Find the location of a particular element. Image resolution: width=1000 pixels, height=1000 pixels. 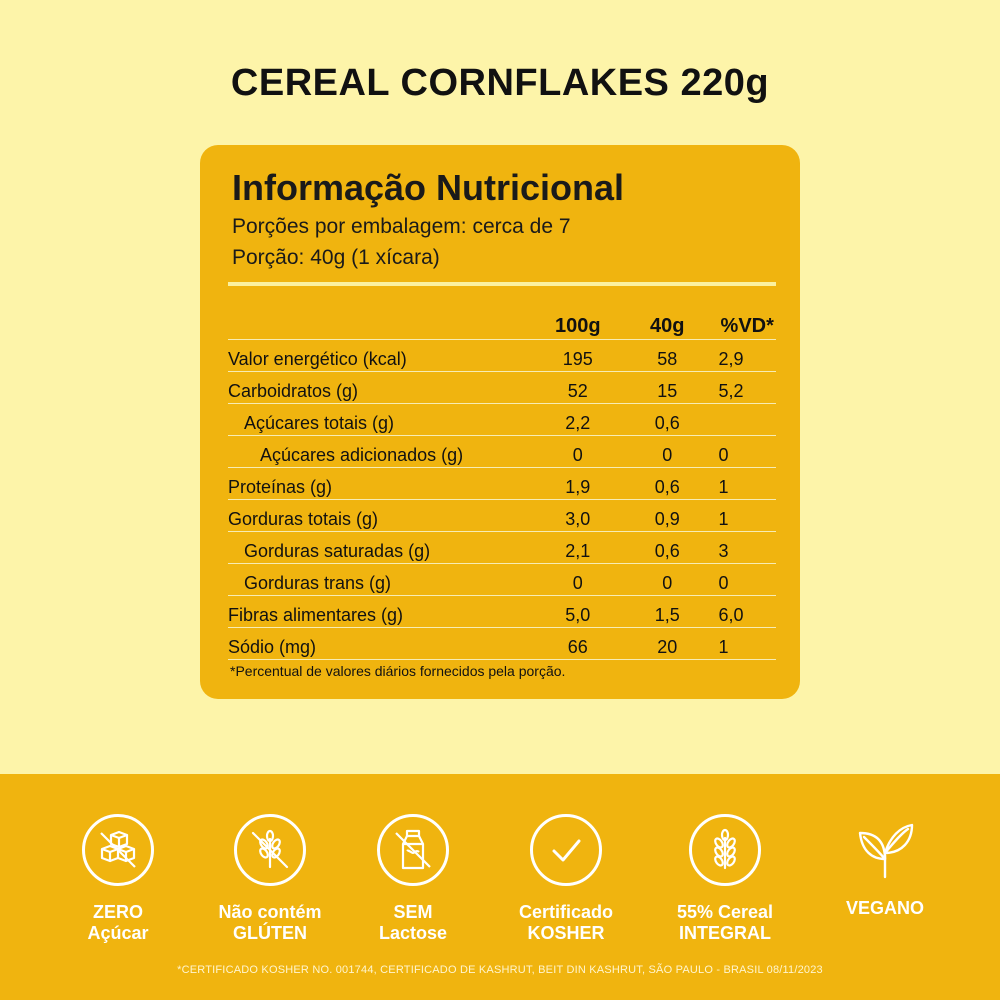

badge-kosher: Certificado KOSHER is located at coordinates (566, 879).